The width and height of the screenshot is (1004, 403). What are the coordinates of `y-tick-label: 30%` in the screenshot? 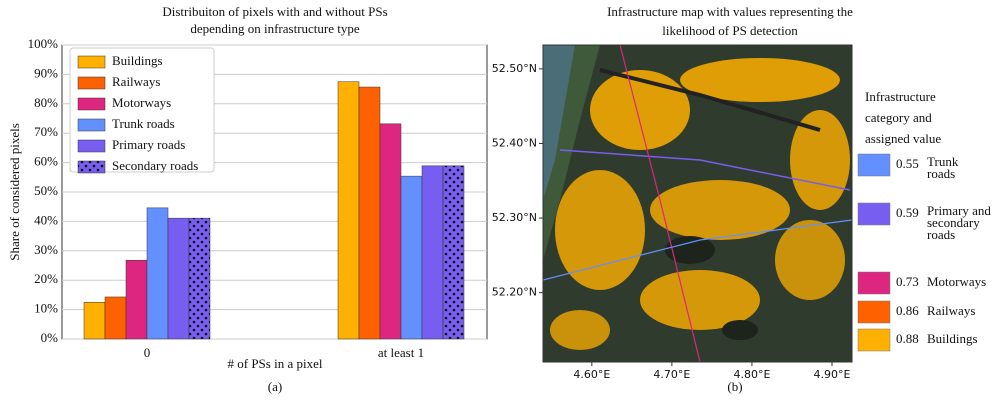 It's located at (46, 249).